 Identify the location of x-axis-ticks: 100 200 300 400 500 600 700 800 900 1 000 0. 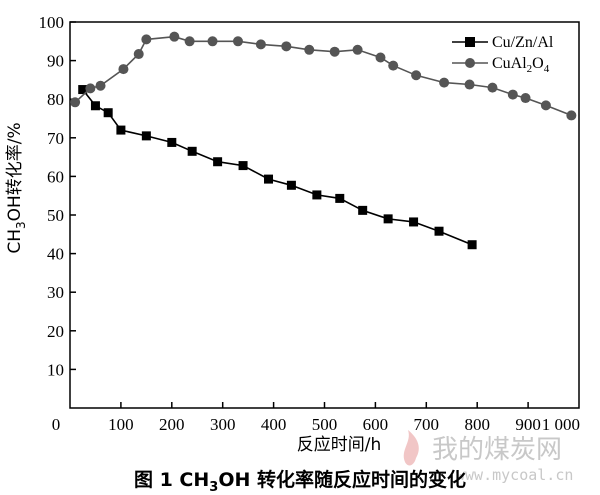
(316, 418).